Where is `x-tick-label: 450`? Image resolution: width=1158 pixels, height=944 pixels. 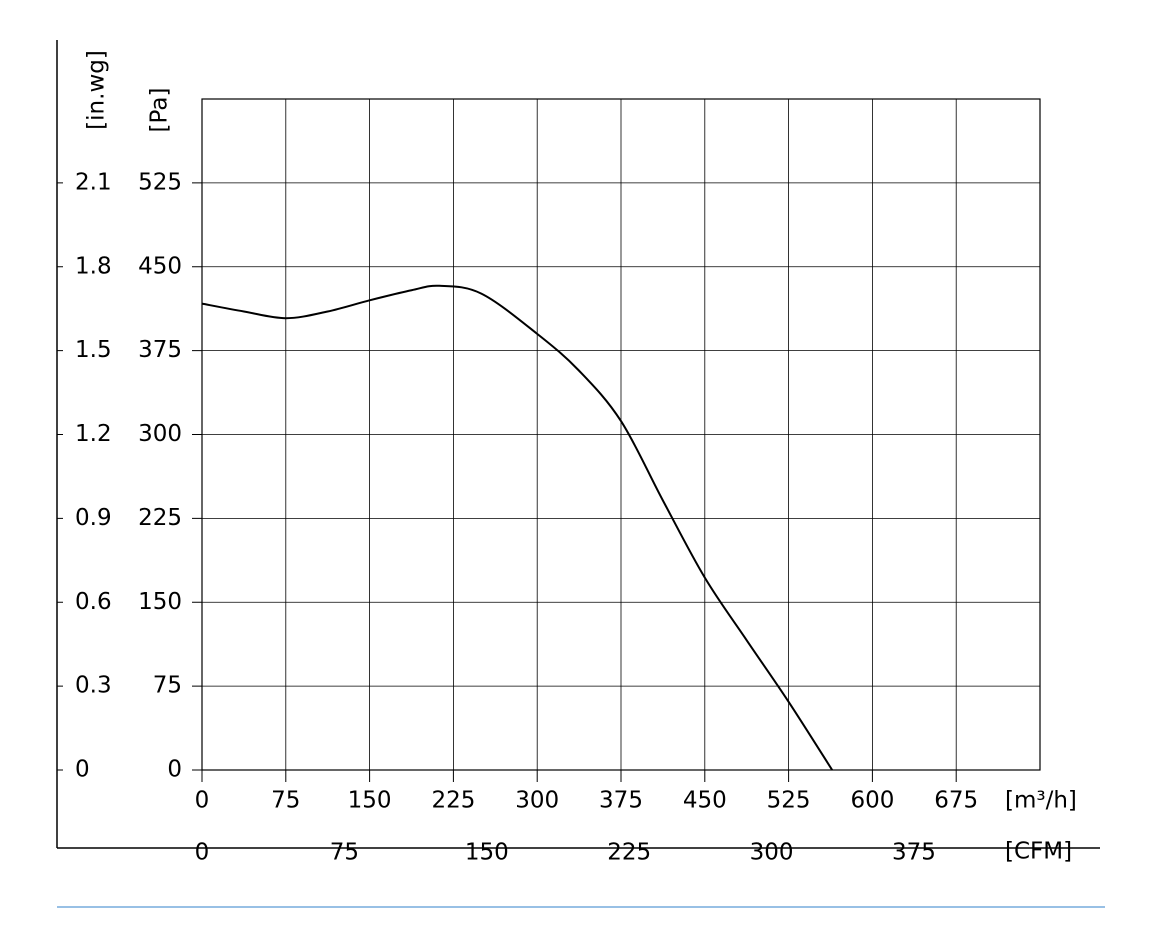
x-tick-label: 450 is located at coordinates (705, 801).